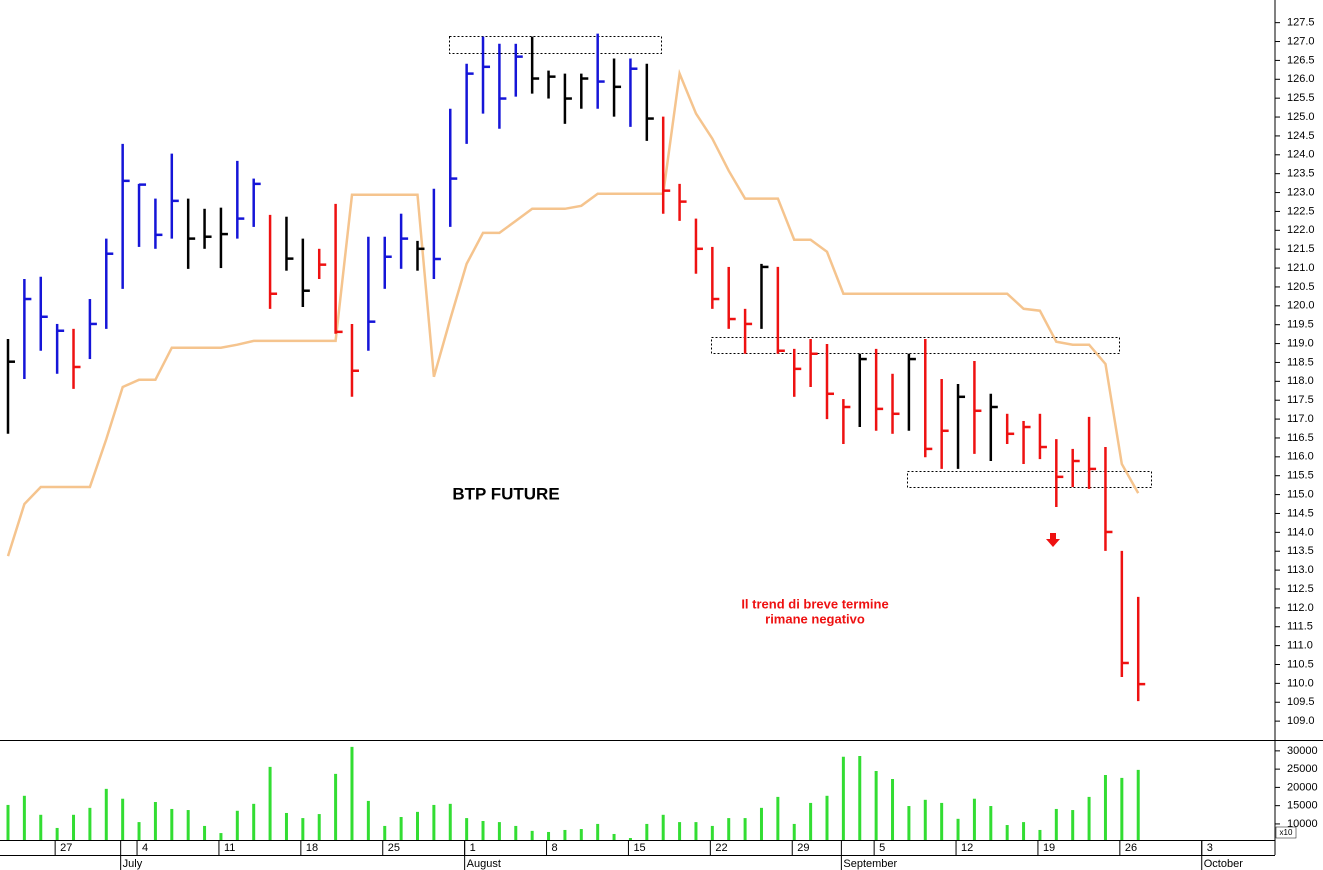 This screenshot has width=1323, height=870. What do you see at coordinates (1301, 287) in the screenshot?
I see `y-tick-label: 120.5` at bounding box center [1301, 287].